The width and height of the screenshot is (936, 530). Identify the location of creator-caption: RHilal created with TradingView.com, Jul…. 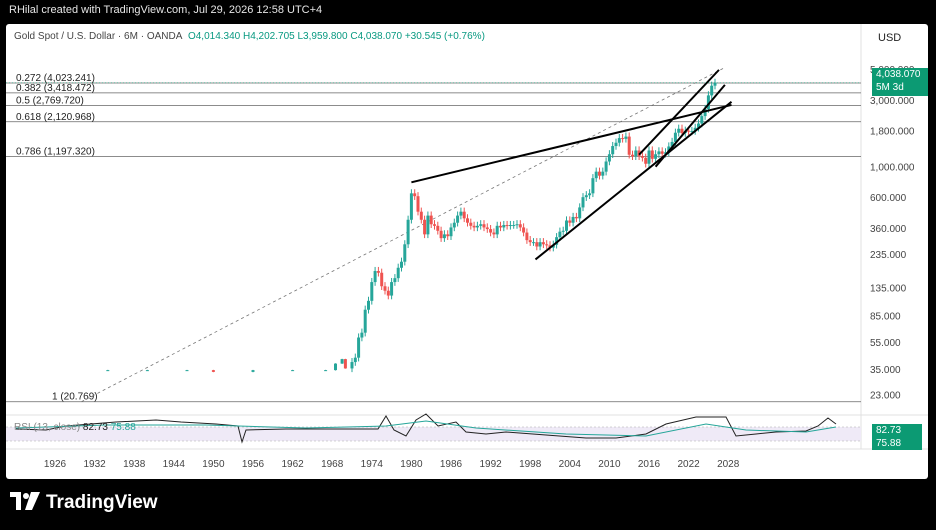
(166, 10).